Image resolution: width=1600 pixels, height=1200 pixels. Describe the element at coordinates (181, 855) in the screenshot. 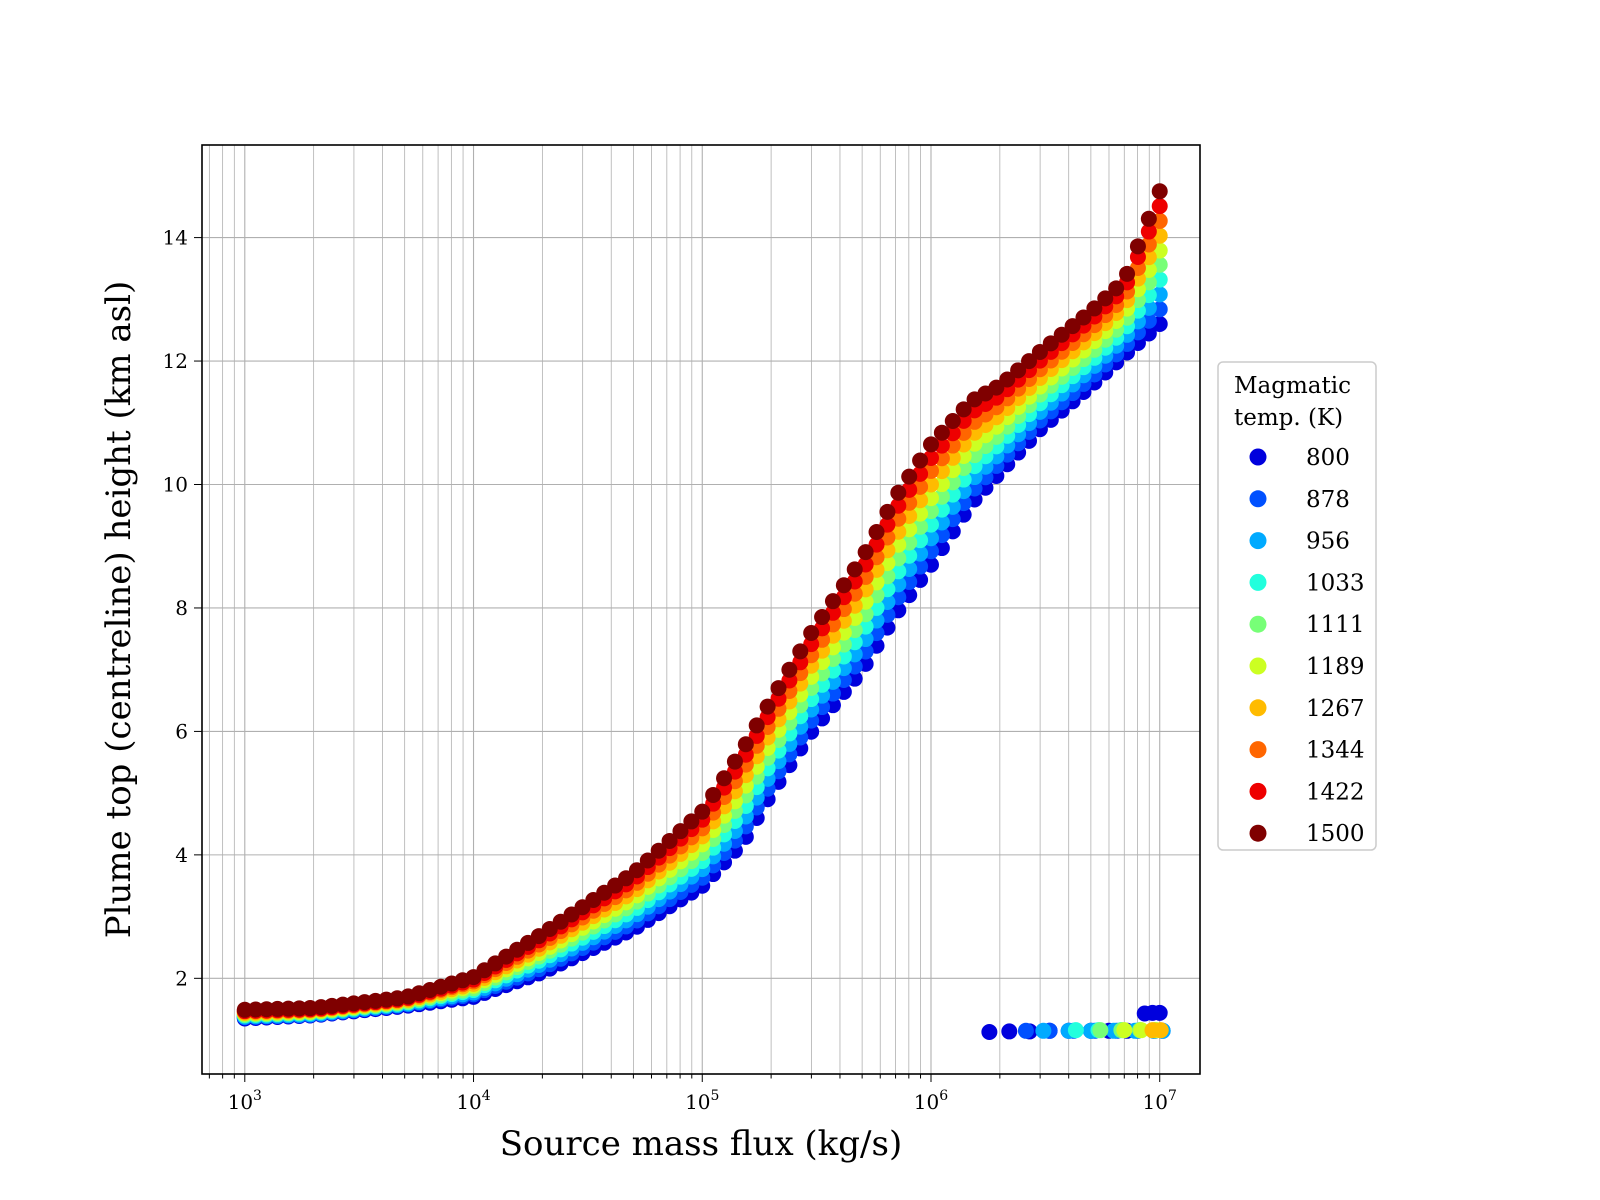

I see `y-tick-label: 4` at that location.